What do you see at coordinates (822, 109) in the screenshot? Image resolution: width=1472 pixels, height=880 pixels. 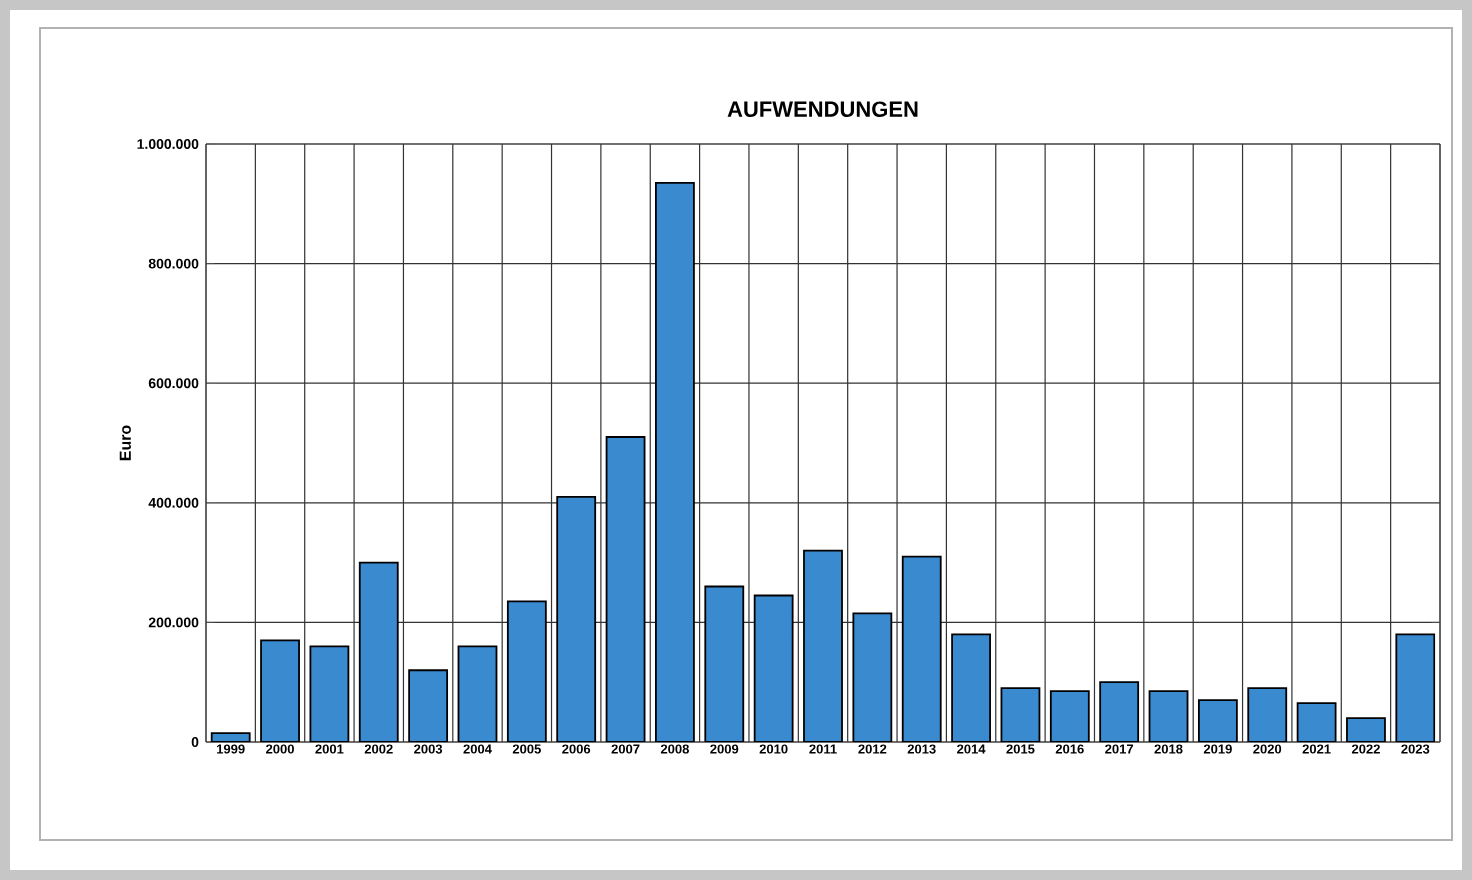 I see `chart-title: AUFWENDUNGEN` at bounding box center [822, 109].